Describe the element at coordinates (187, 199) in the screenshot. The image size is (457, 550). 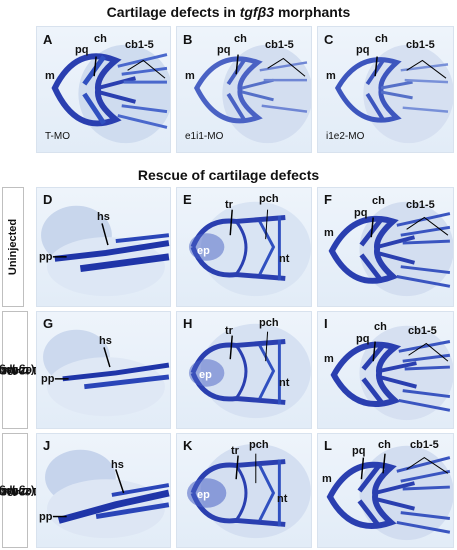
I see `panel-letter: E` at that location.